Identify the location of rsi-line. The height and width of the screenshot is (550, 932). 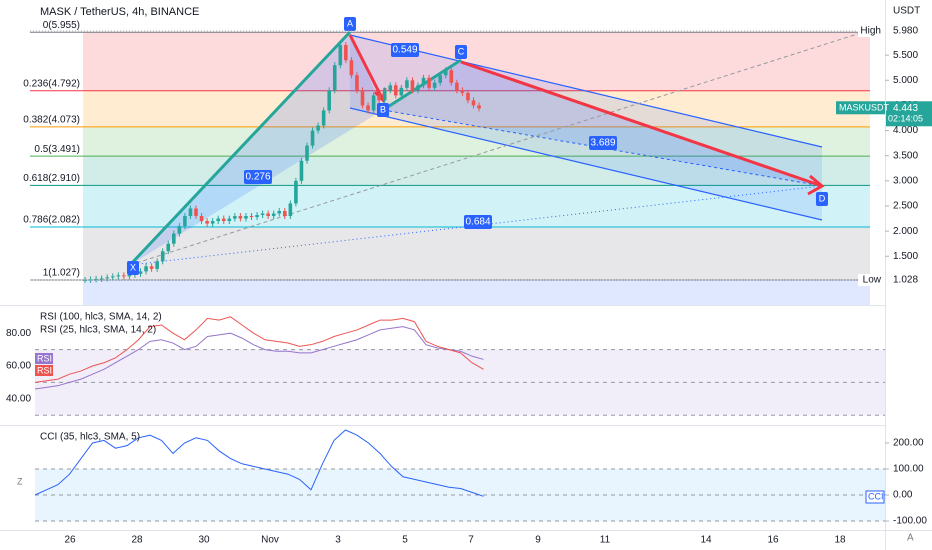
(259, 358).